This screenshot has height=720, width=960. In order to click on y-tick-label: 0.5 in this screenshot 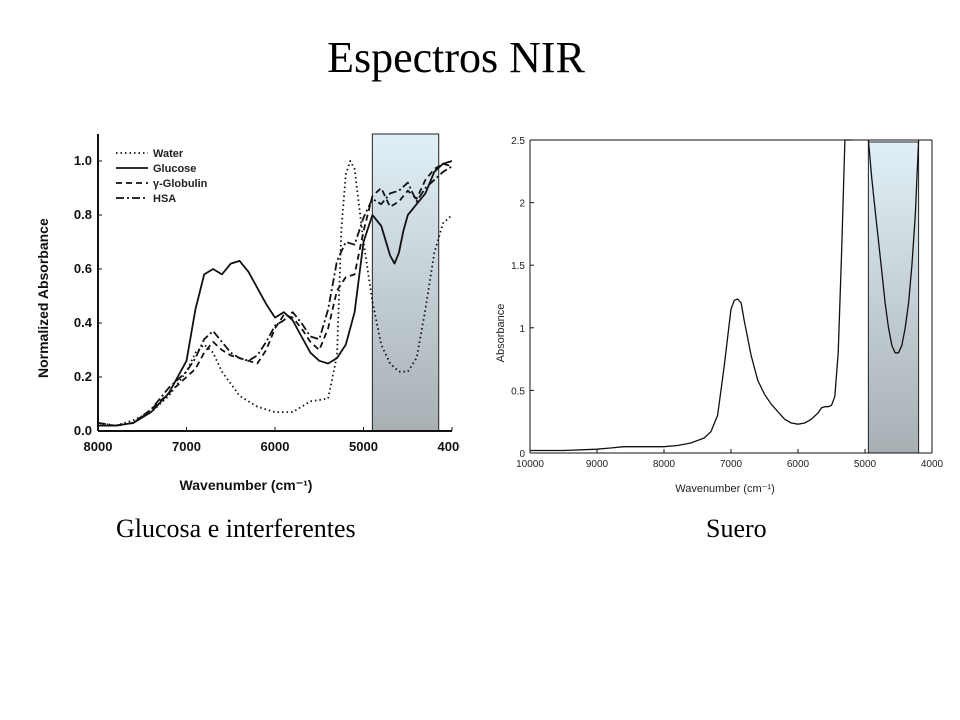, I will do `click(518, 391)`.